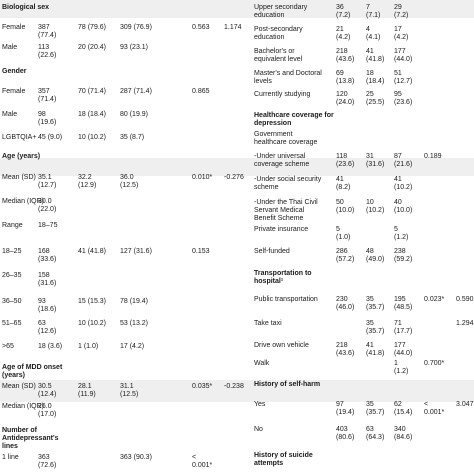 This screenshot has width=474, height=474. I want to click on left-cell-c3: 287 (71.4), so click(136, 91).